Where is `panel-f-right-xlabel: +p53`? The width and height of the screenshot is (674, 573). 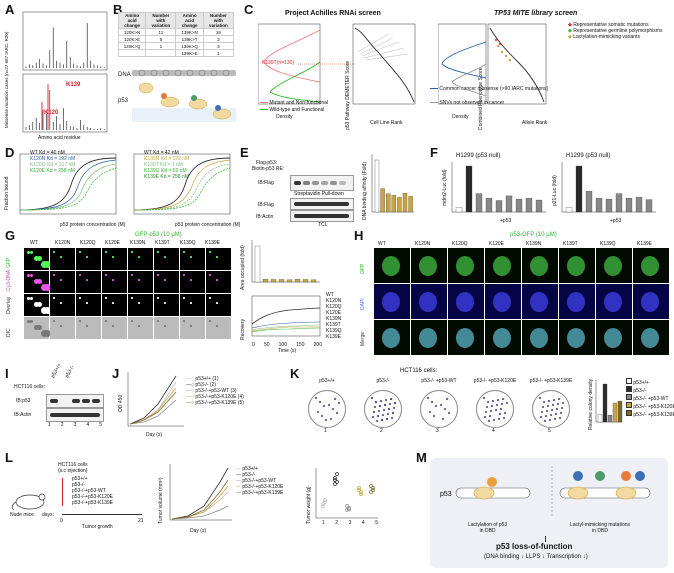
panel-f-right-xlabel: +p53 is located at coordinates (616, 221).